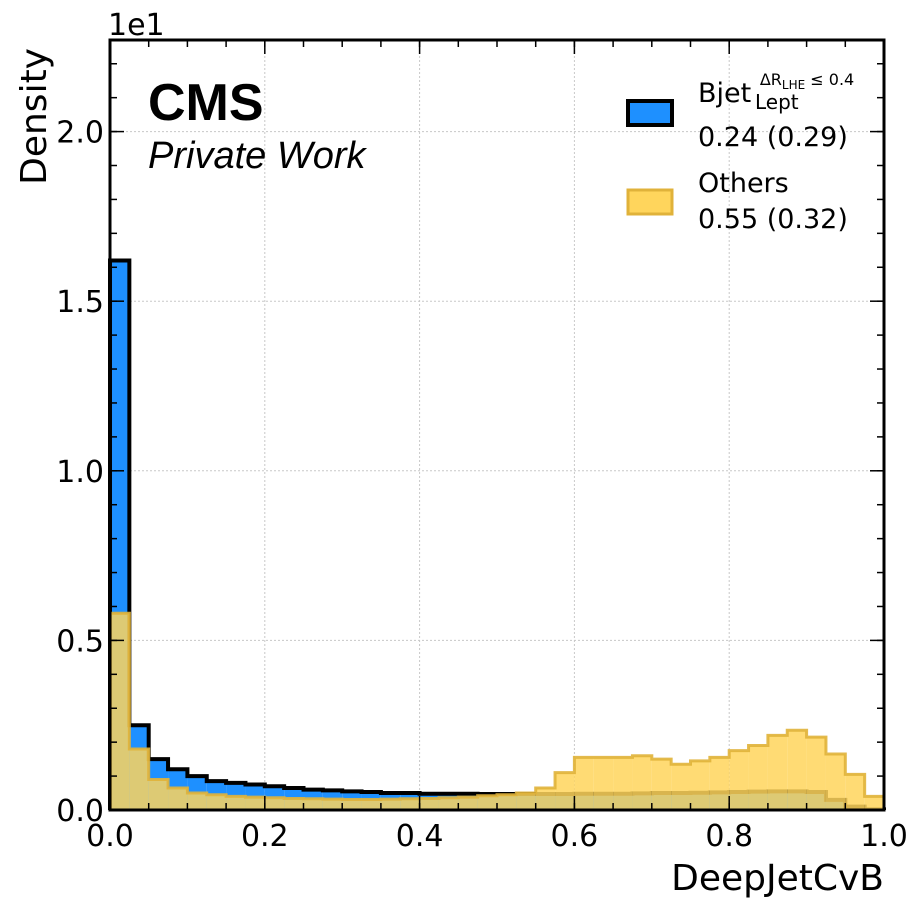 The width and height of the screenshot is (916, 910). I want to click on x-tick-label-3: 0.6, so click(575, 836).